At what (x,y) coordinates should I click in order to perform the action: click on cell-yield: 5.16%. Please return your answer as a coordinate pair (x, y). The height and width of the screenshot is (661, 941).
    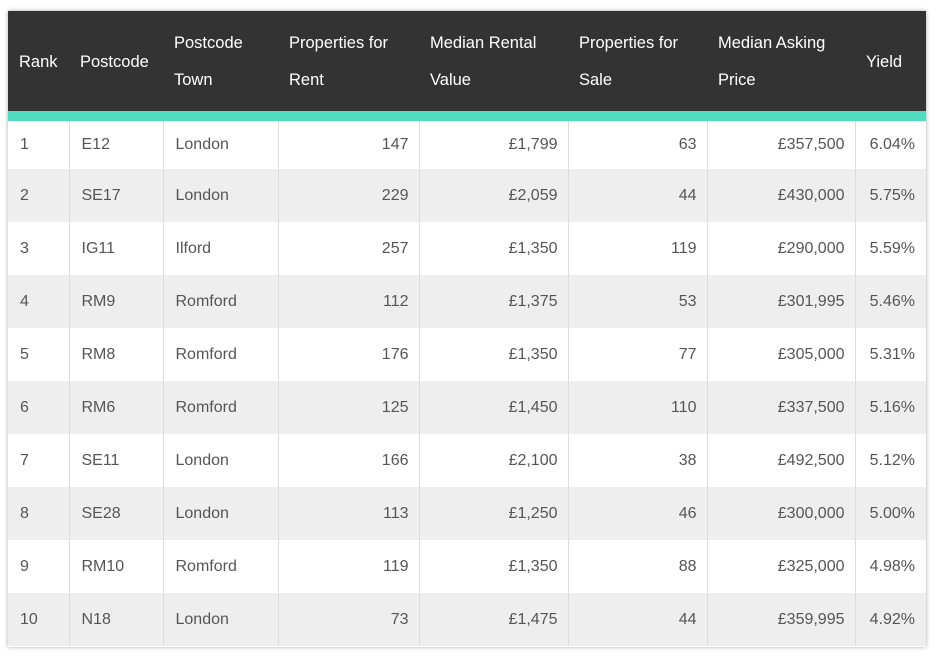
    Looking at the image, I should click on (890, 407).